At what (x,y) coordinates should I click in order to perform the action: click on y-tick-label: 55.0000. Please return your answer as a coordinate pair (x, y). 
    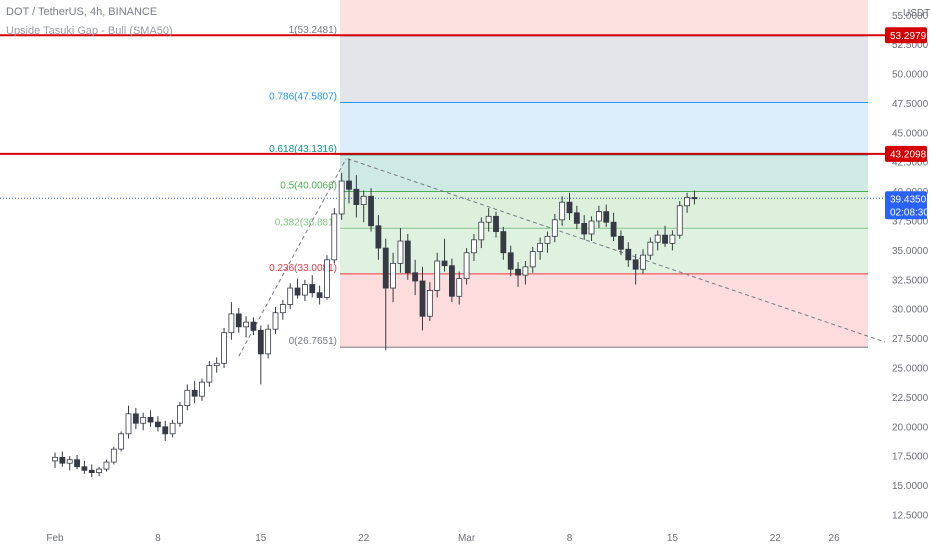
    Looking at the image, I should click on (910, 16).